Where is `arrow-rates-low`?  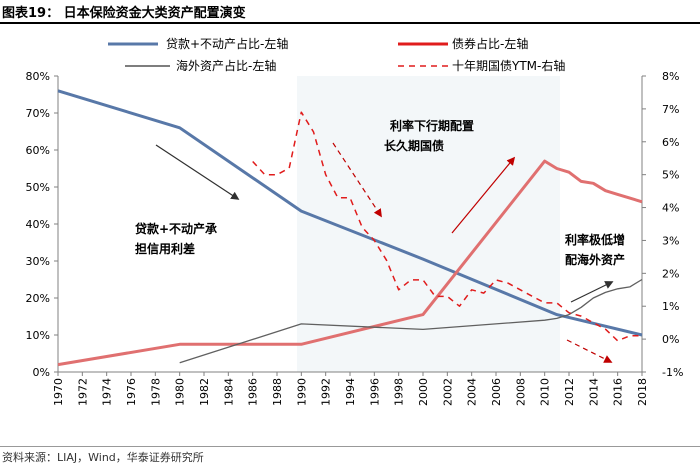
arrow-rates-low is located at coordinates (589, 351).